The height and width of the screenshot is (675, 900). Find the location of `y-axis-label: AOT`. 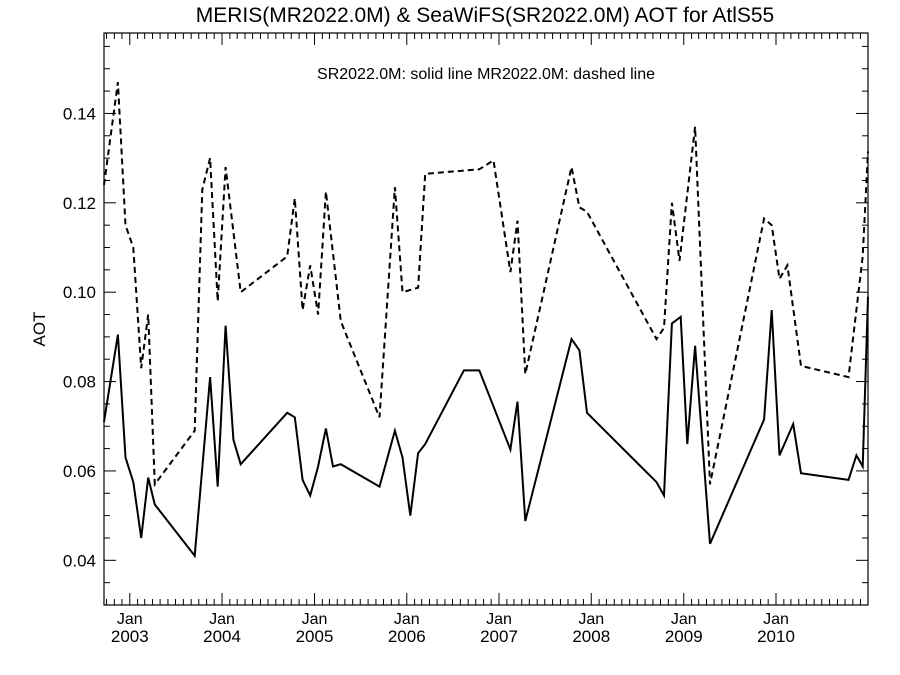

y-axis-label: AOT is located at coordinates (39, 329).